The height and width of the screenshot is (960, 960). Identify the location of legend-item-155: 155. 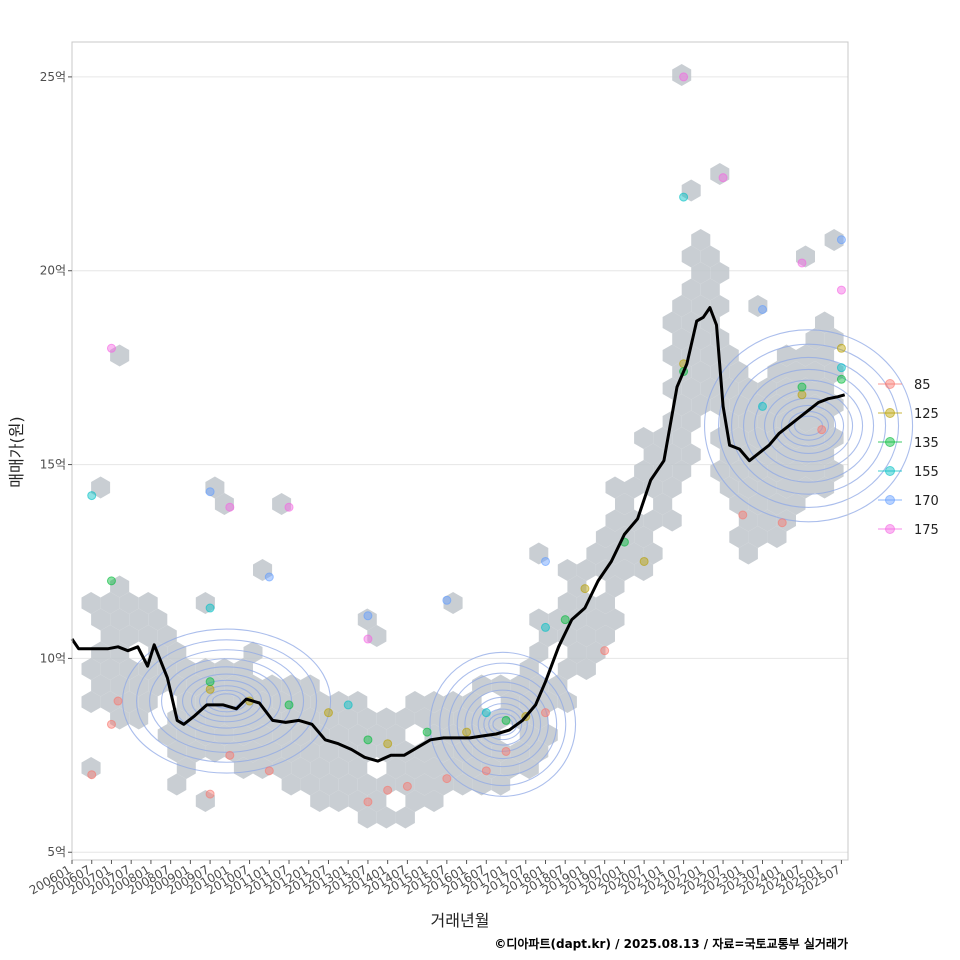
(908, 472).